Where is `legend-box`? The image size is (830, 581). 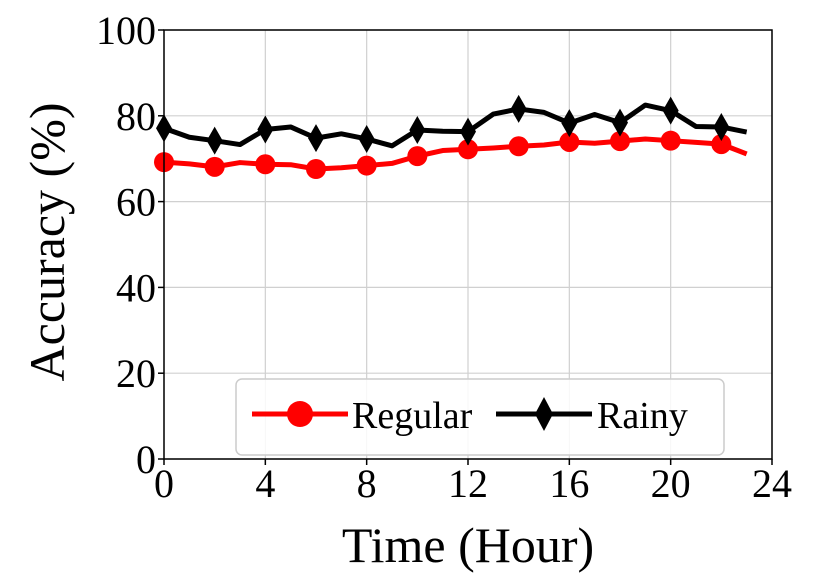
legend-box is located at coordinates (480, 417).